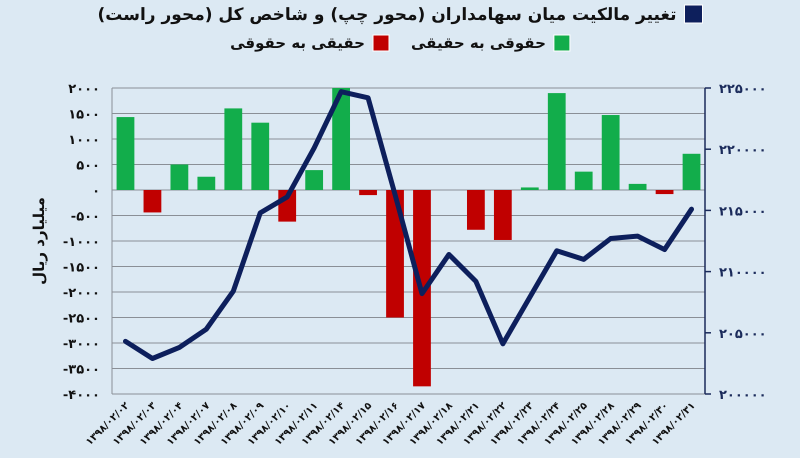 Image resolution: width=800 pixels, height=458 pixels. Describe the element at coordinates (743, 150) in the screenshot. I see `y2-tick-label: ۲۲۰۰۰۰` at that location.